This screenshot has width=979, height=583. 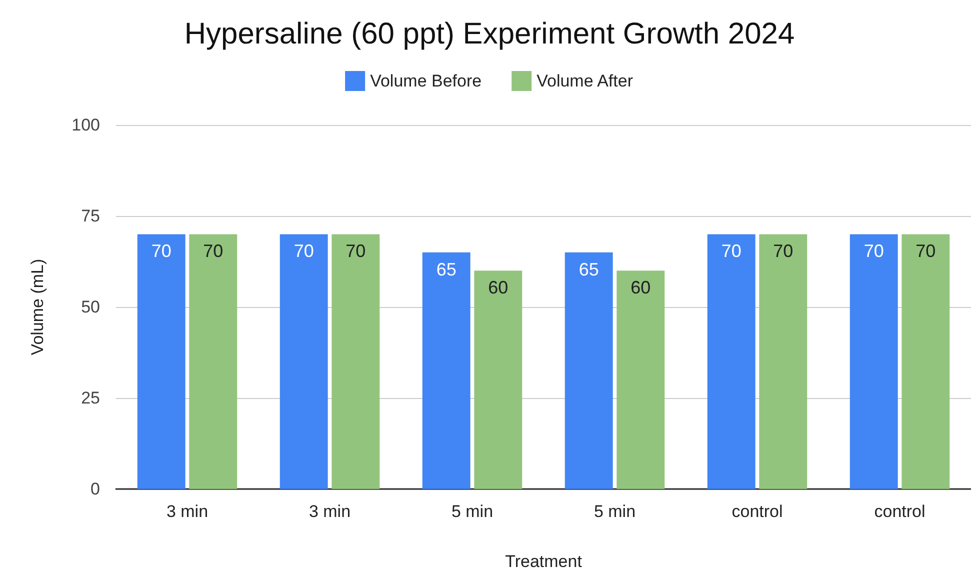 What do you see at coordinates (426, 81) in the screenshot?
I see `legend-label: Volume Before` at bounding box center [426, 81].